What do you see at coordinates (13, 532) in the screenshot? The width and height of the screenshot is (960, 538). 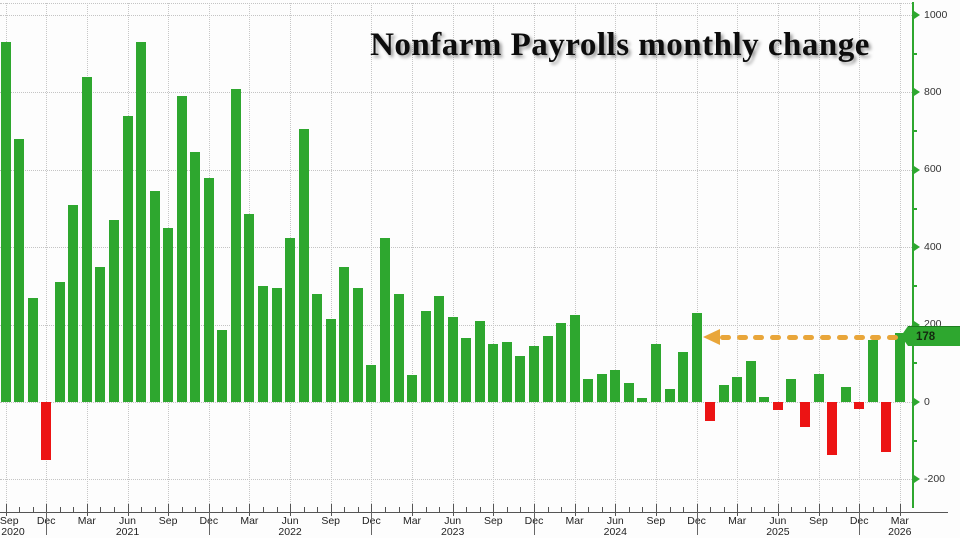 I see `year-label: 2020` at bounding box center [13, 532].